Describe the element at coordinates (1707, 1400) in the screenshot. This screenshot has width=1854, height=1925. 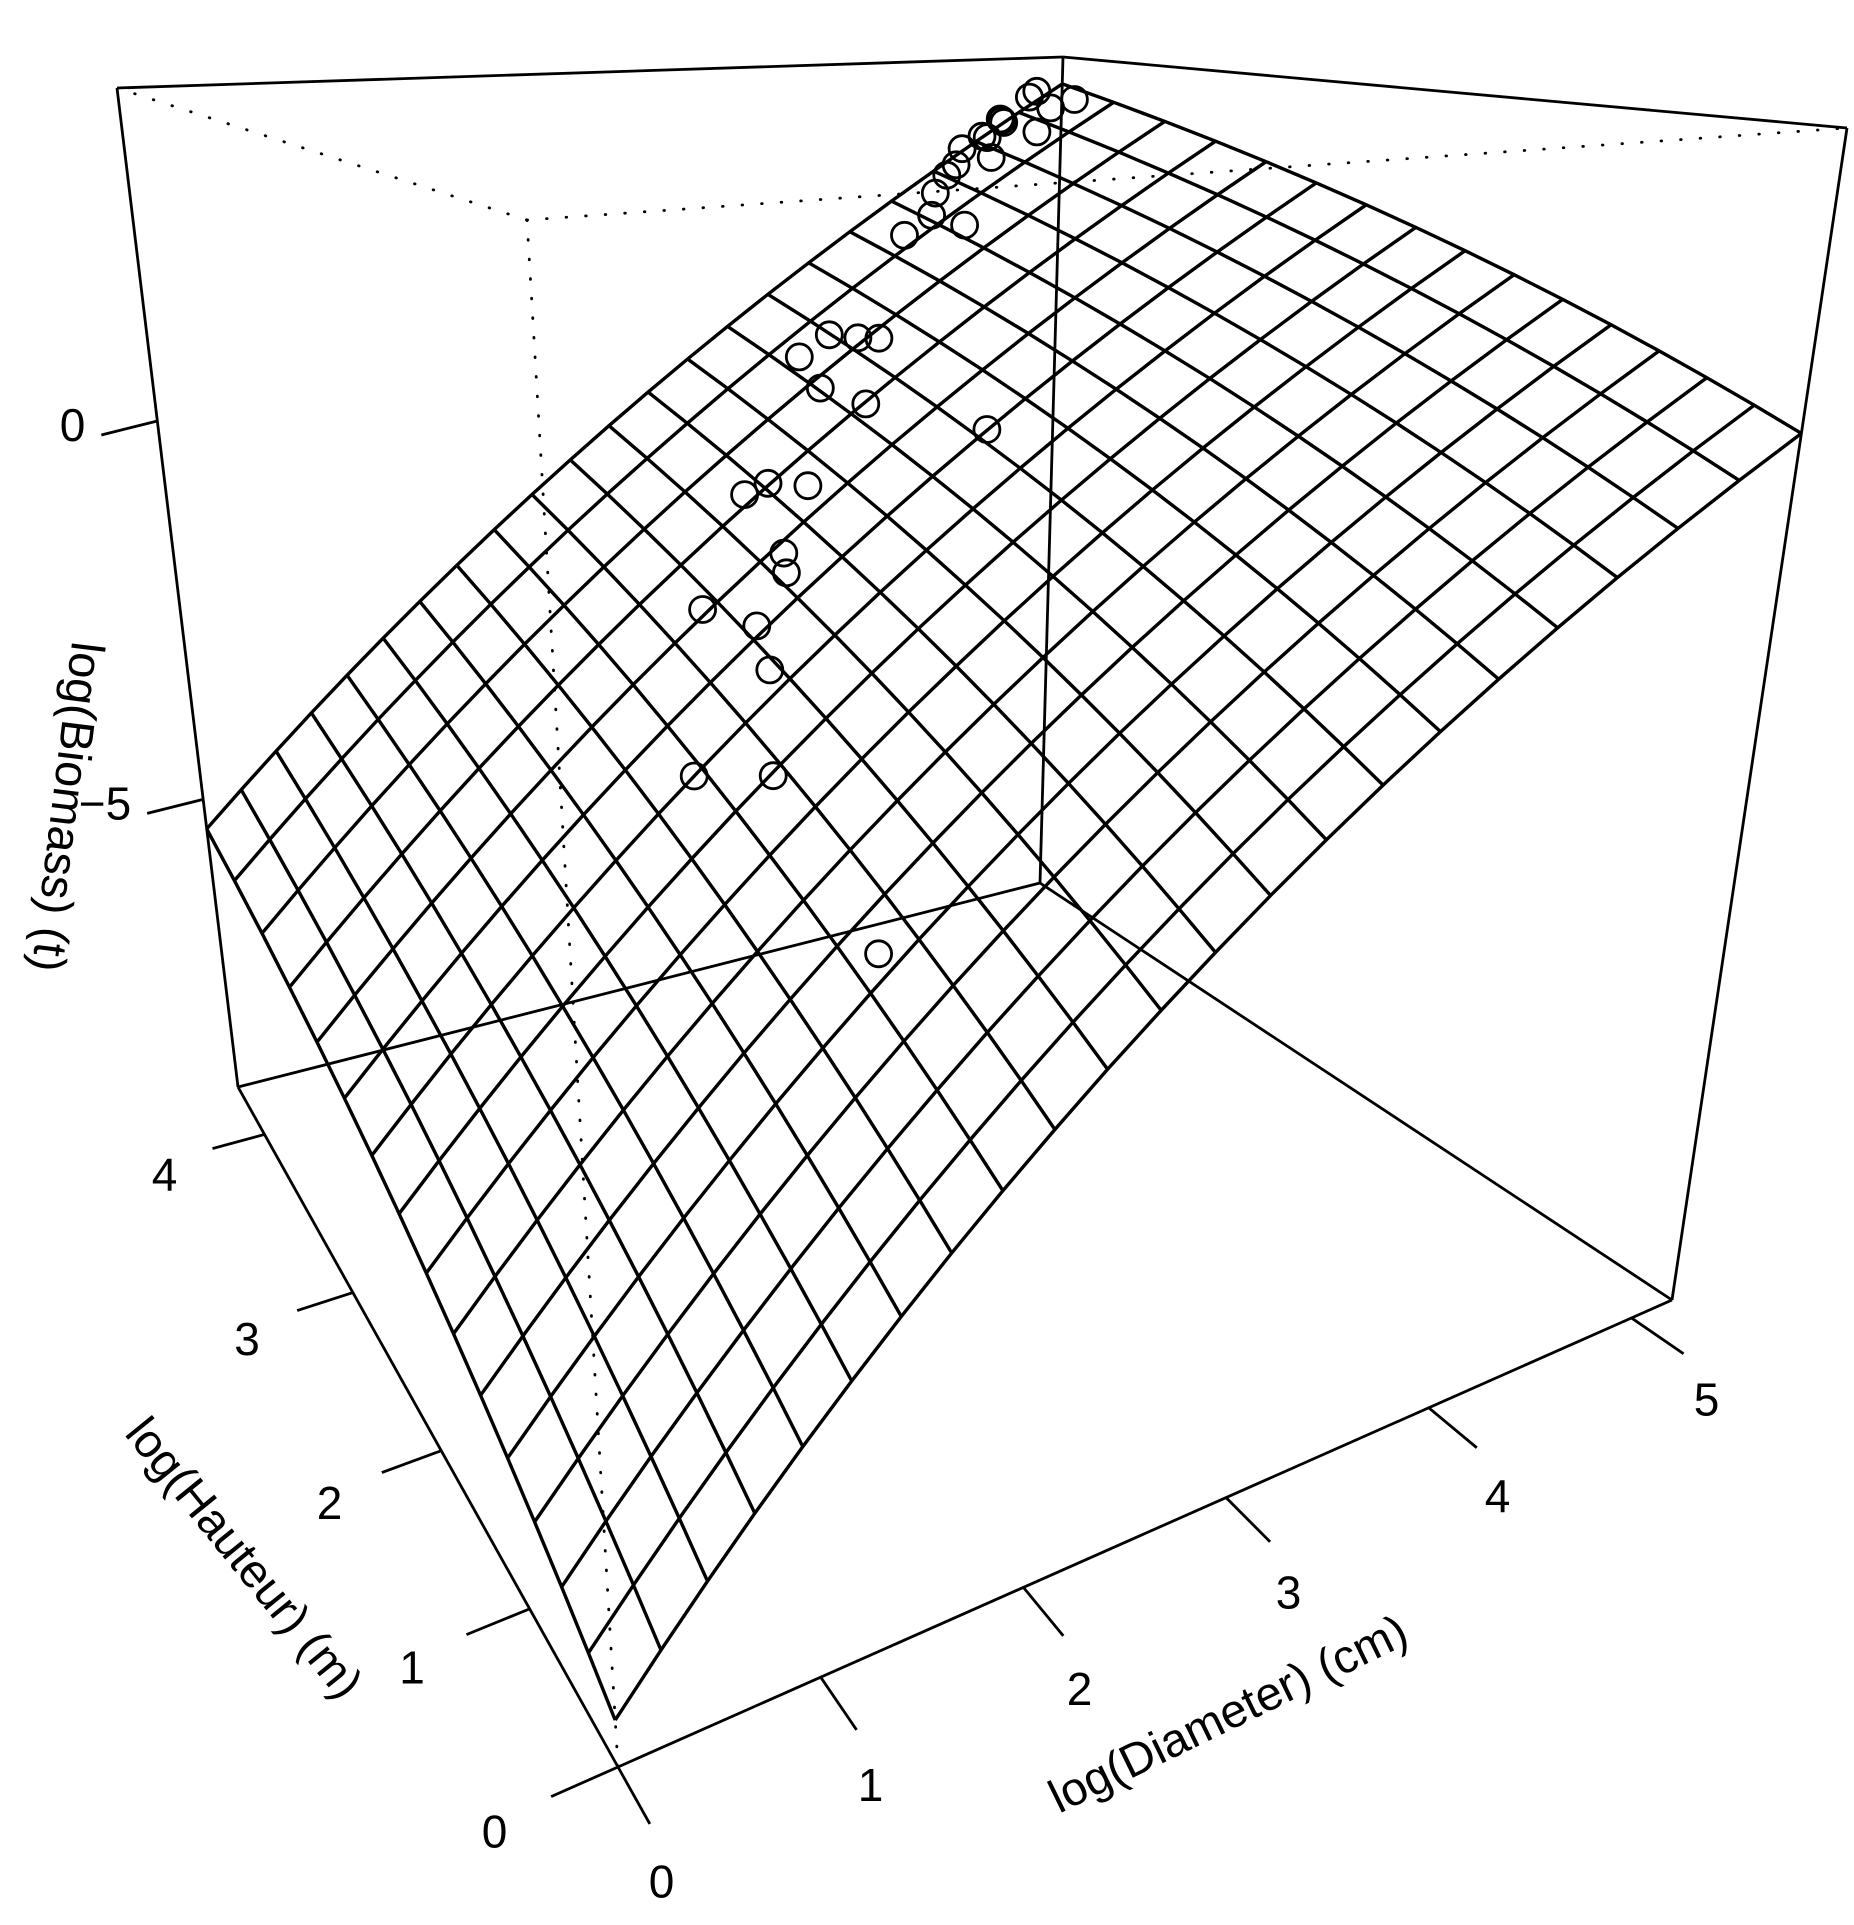
I see `x-tick-label: 5` at that location.